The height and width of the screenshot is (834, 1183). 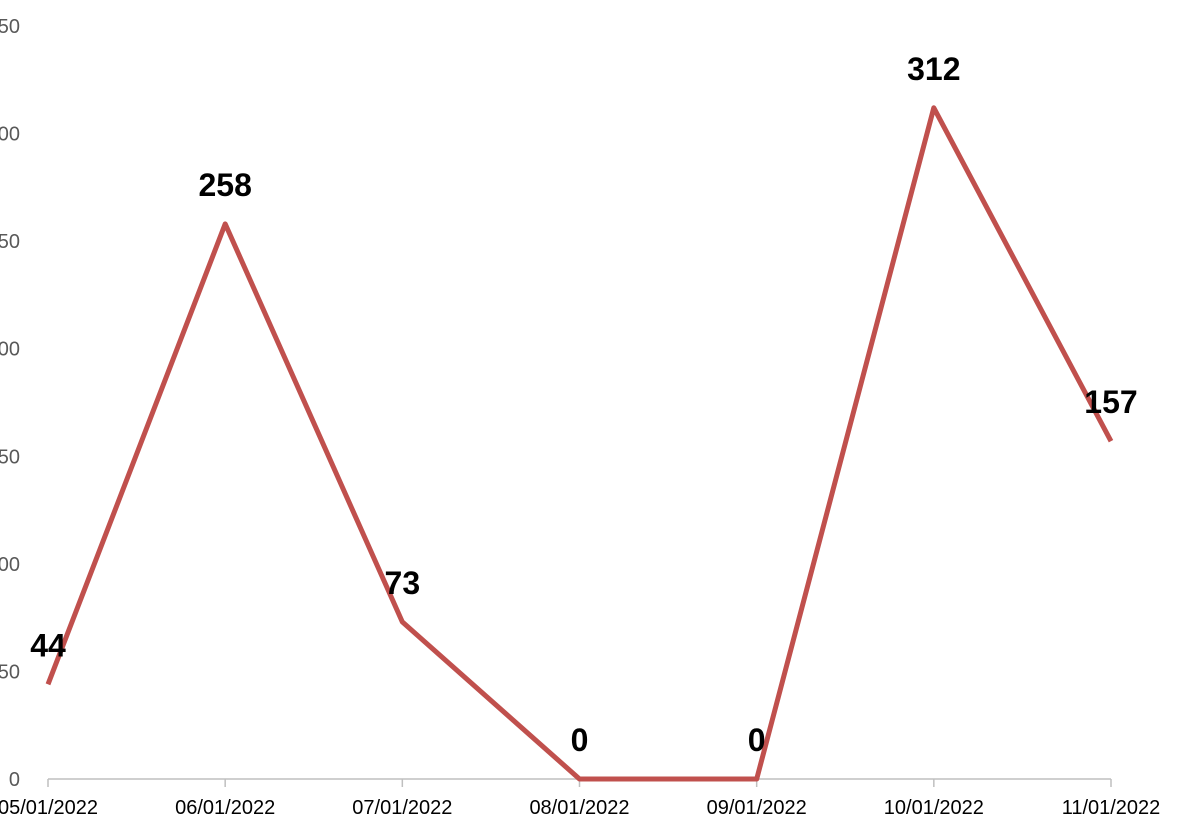 I want to click on y-tick-label: 50, so click(x=10, y=672).